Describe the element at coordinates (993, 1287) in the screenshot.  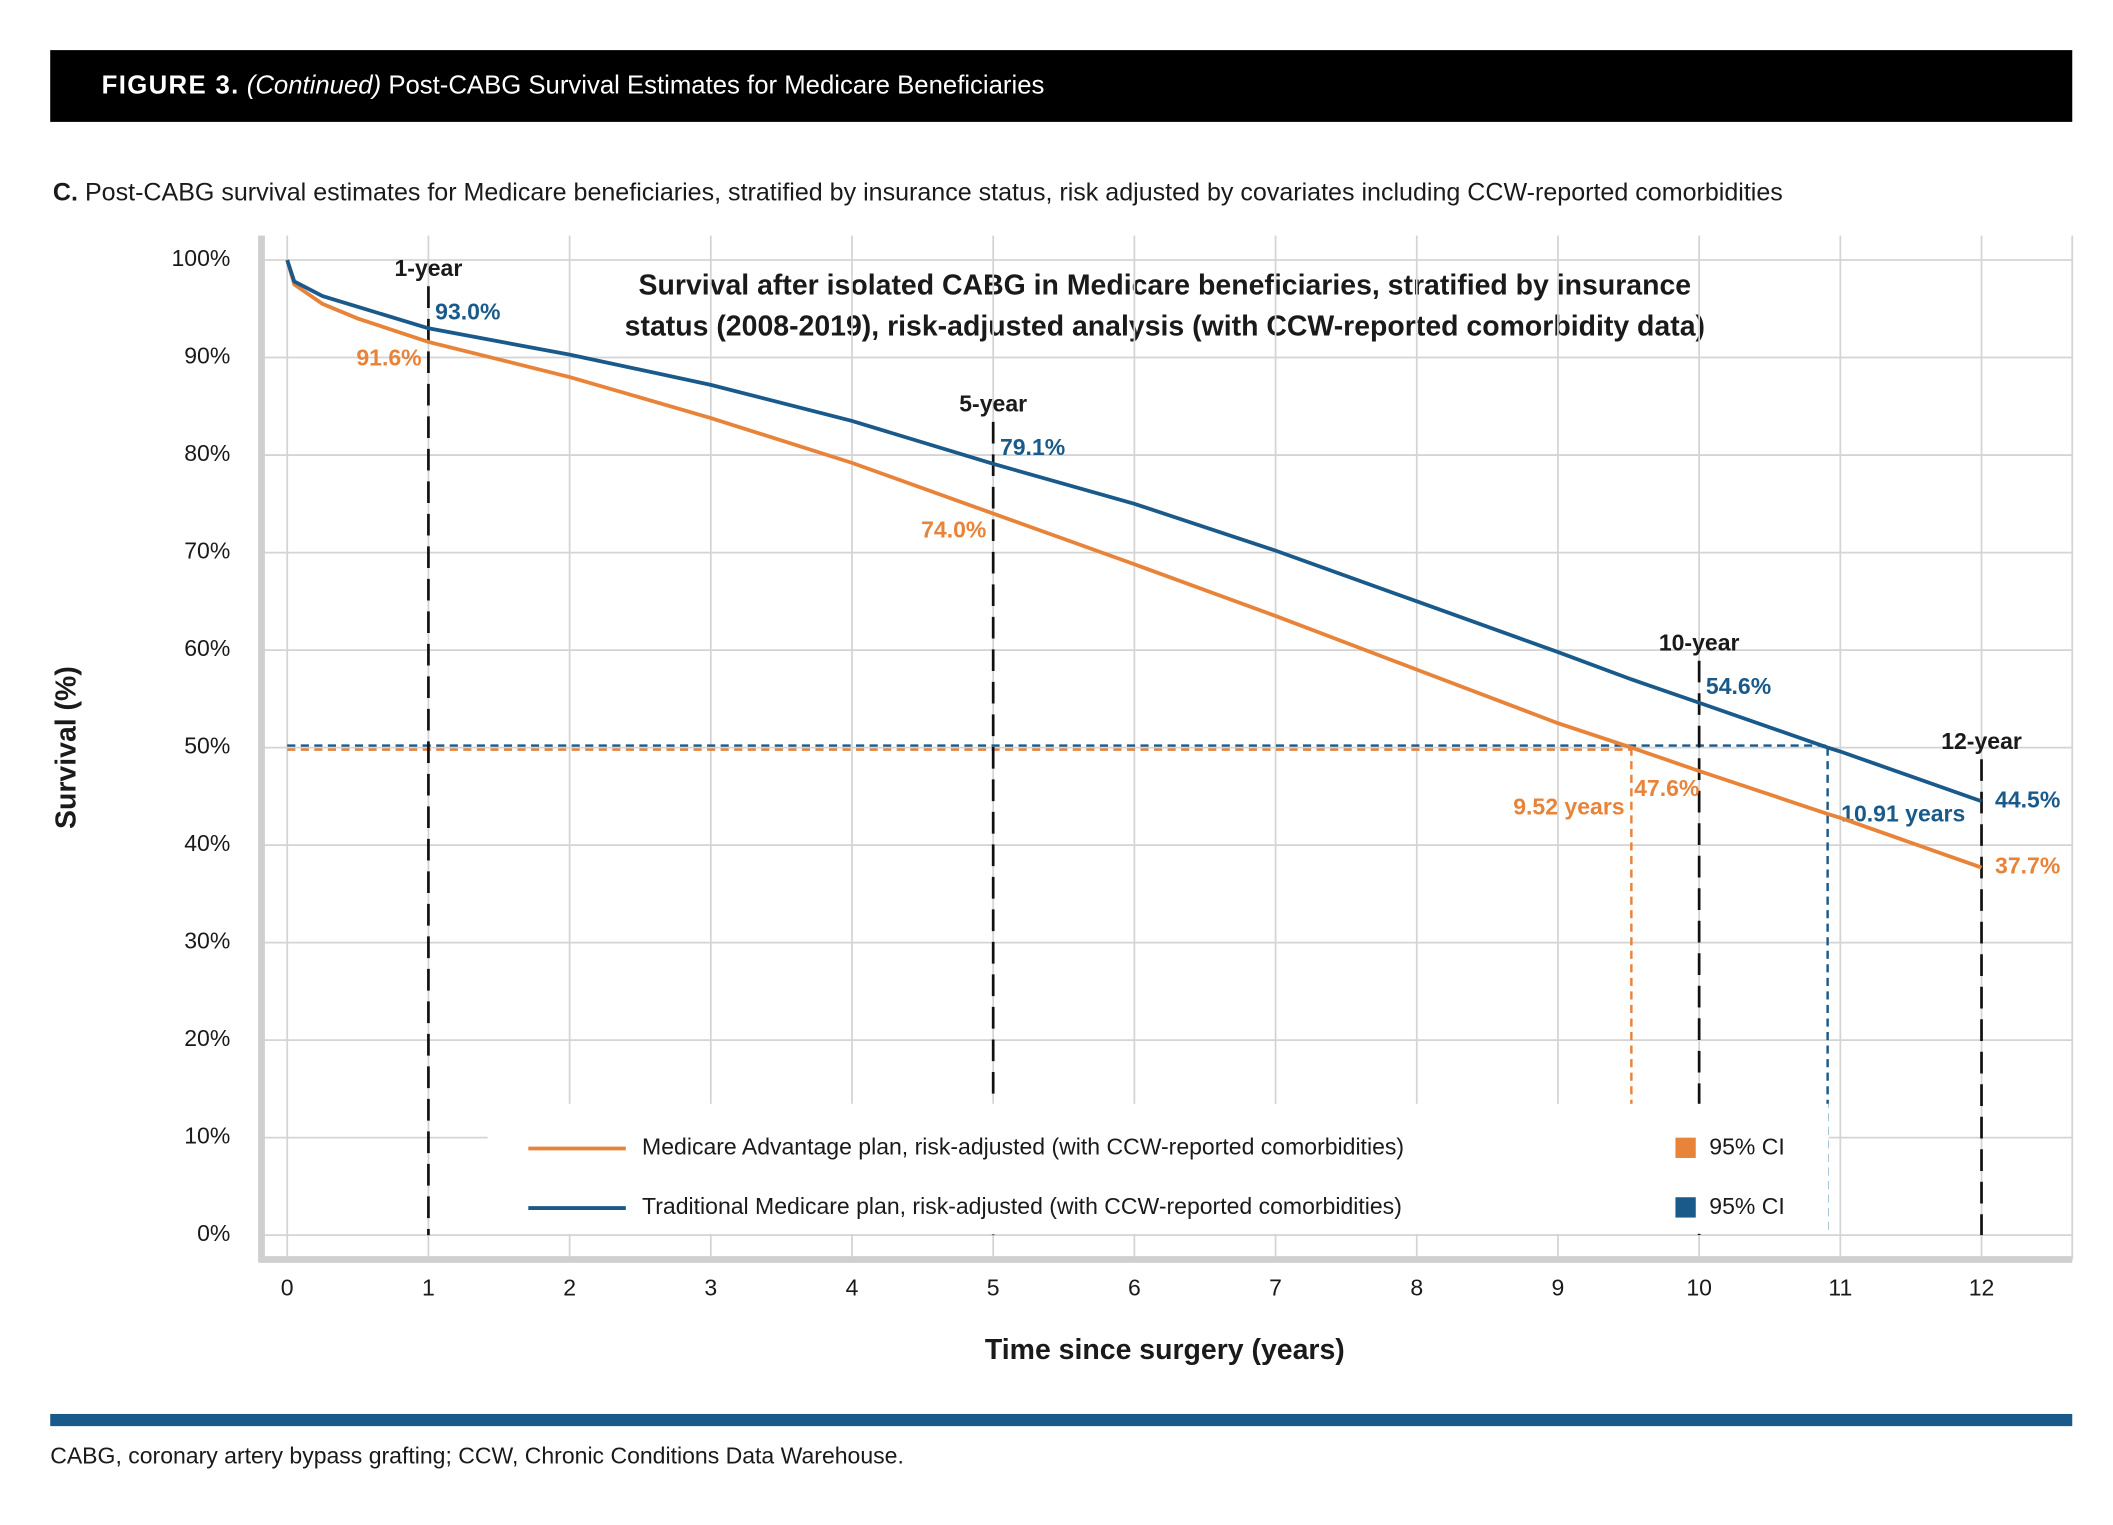
I see `x-tick-label: 5` at that location.